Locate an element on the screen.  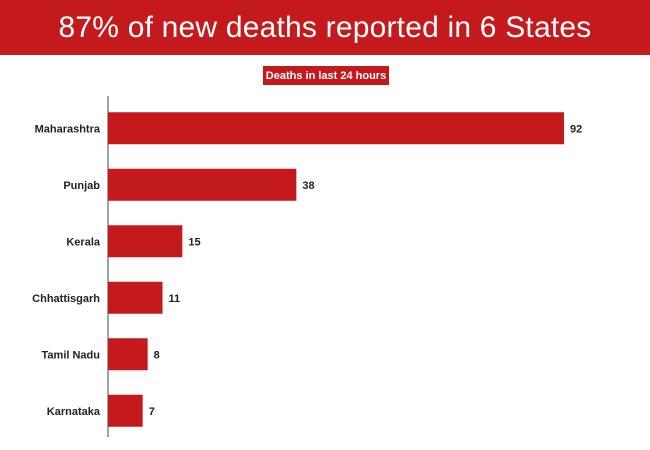
bar-maharashtra is located at coordinates (336, 128).